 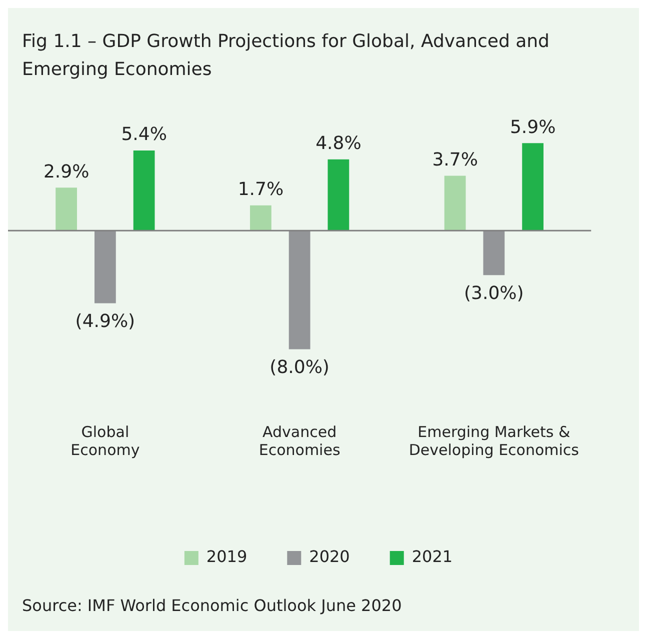 I want to click on chart-title: Fig 1.1 – GDP Growth Projections for Global, Advanced and Emerging Economies, so click(x=286, y=56).